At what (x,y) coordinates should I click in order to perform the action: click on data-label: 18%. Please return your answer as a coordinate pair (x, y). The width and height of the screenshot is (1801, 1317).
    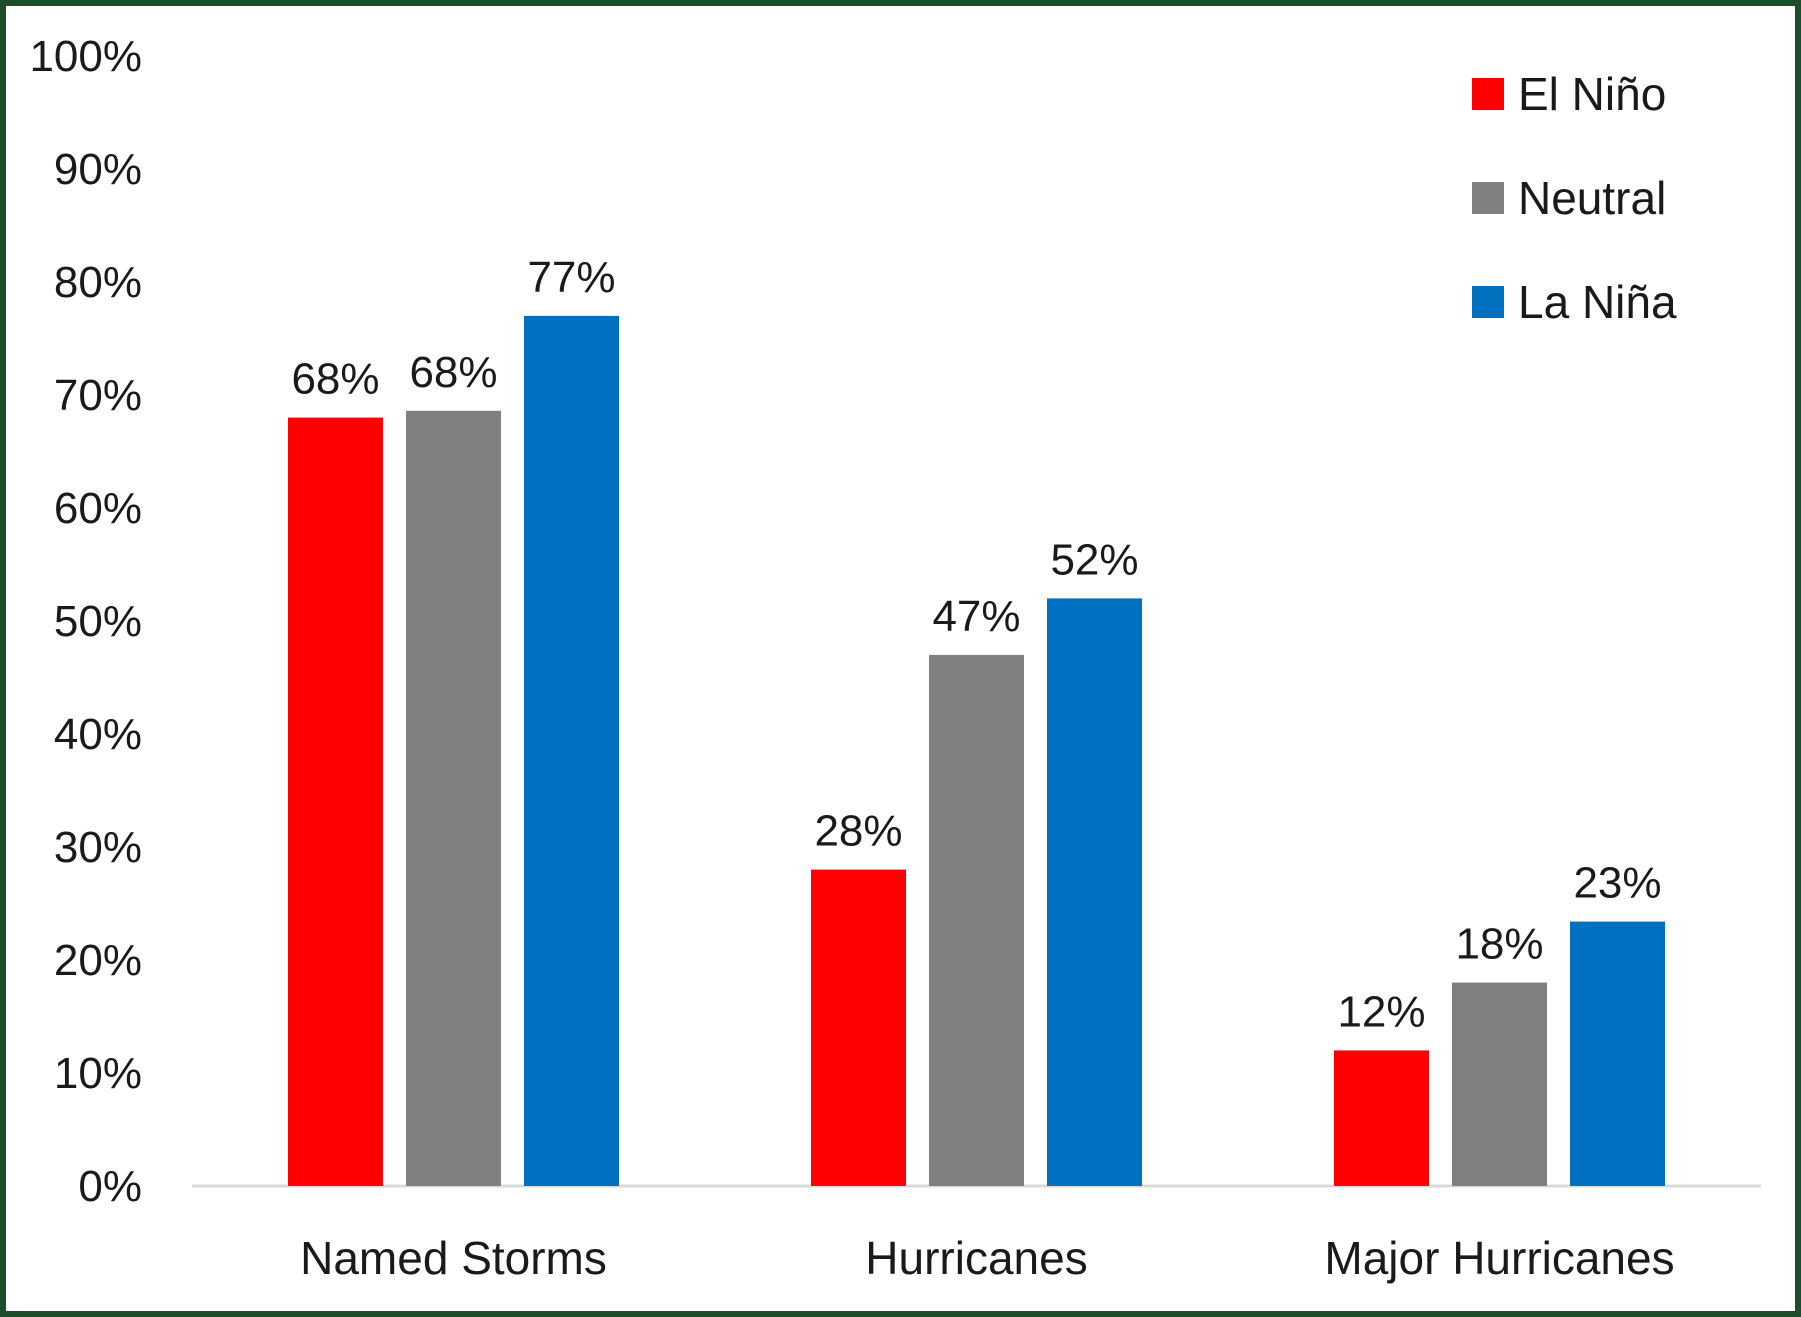
    Looking at the image, I should click on (1499, 944).